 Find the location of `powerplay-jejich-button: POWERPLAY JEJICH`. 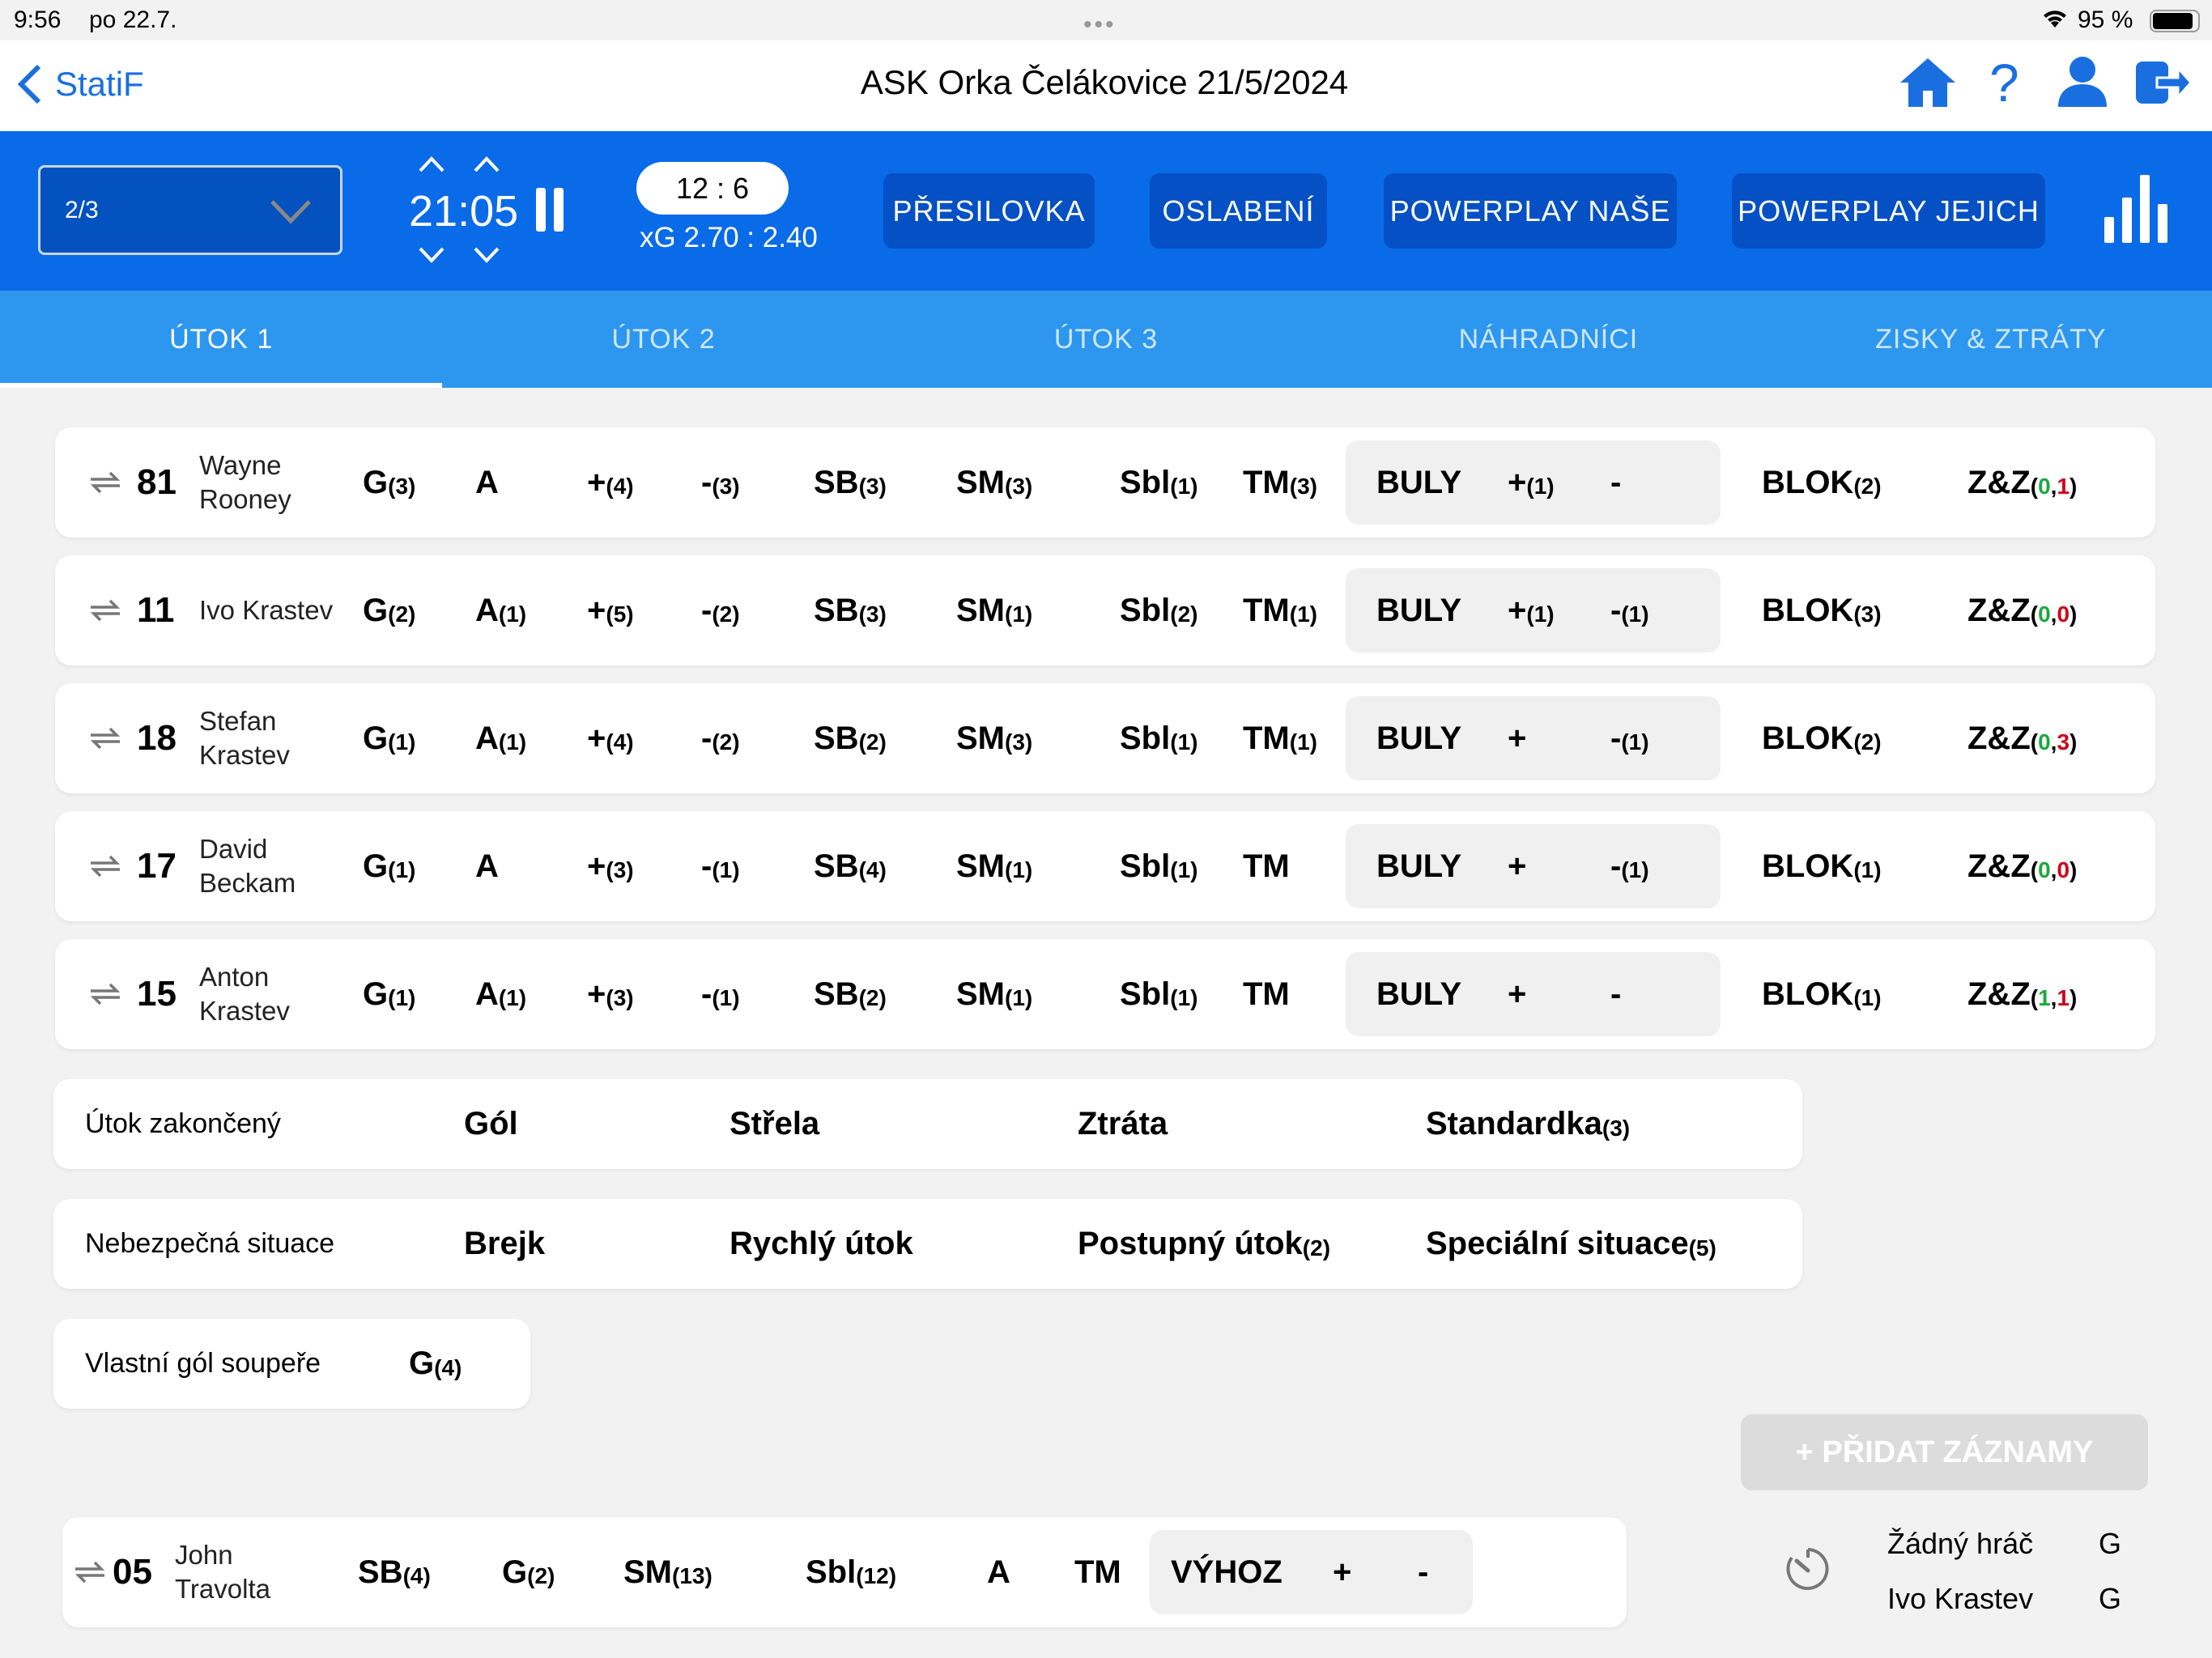

powerplay-jejich-button: POWERPLAY JEJICH is located at coordinates (1889, 211).